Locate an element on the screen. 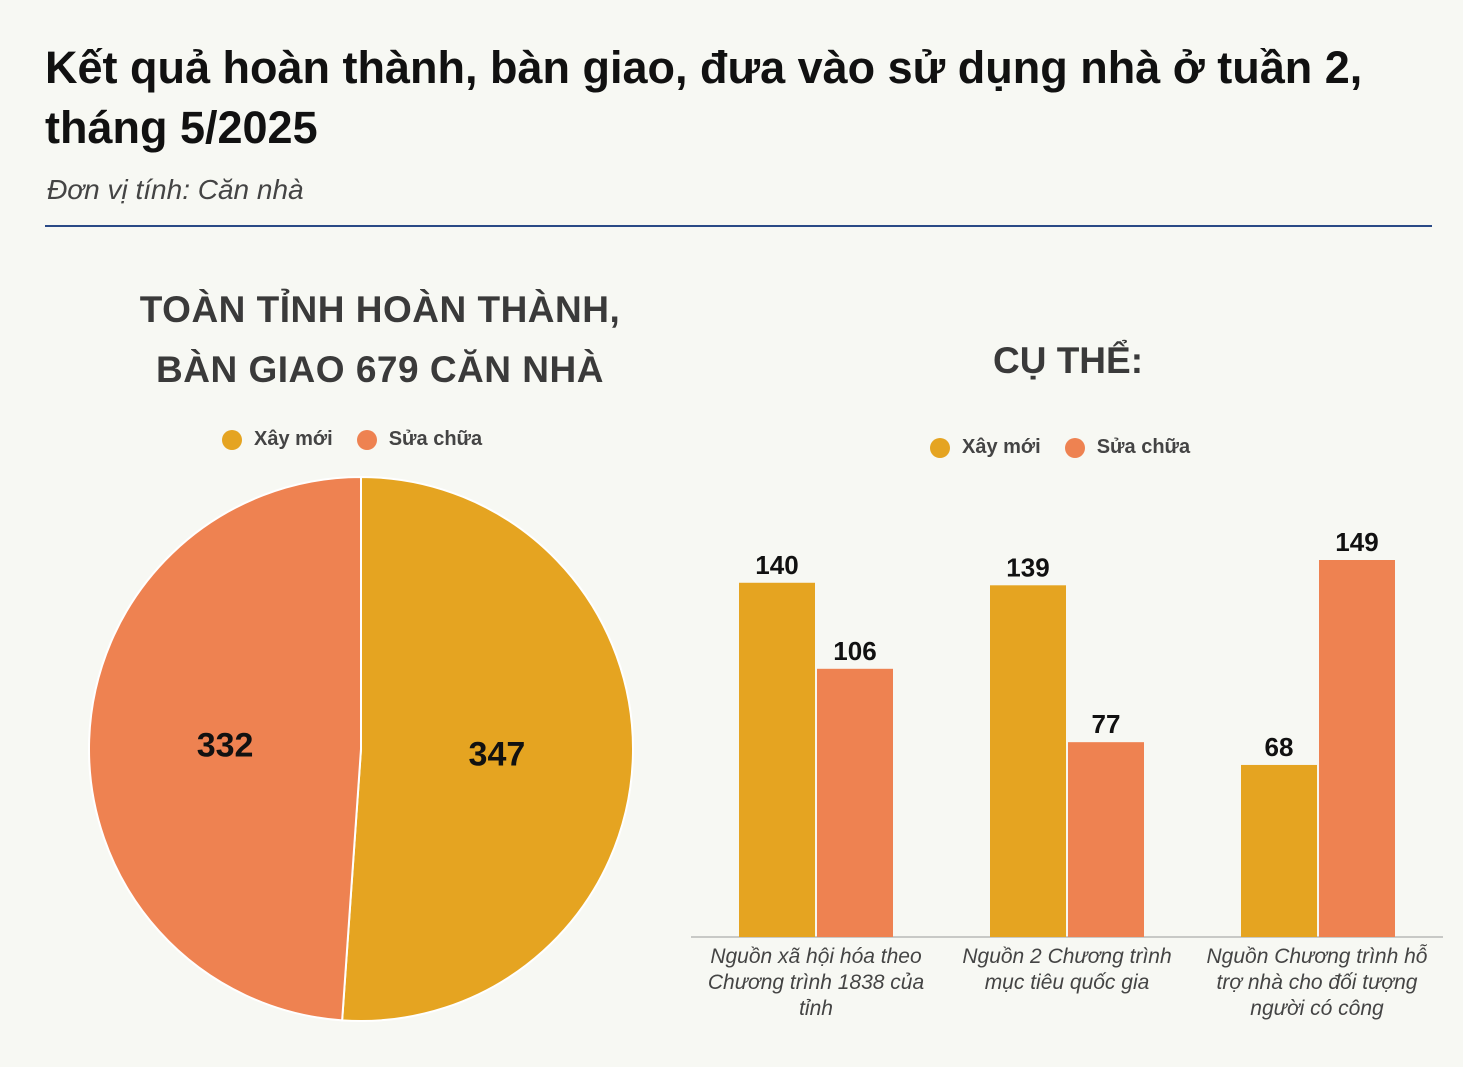 The image size is (1463, 1067). pie-heading-line2: BÀN GIAO 679 CĂN NHÀ is located at coordinates (380, 369).